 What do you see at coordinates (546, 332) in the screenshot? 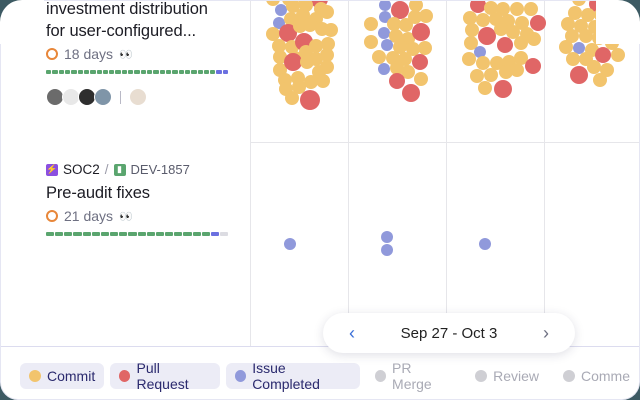
I see `next-week-button: ›` at bounding box center [546, 332].